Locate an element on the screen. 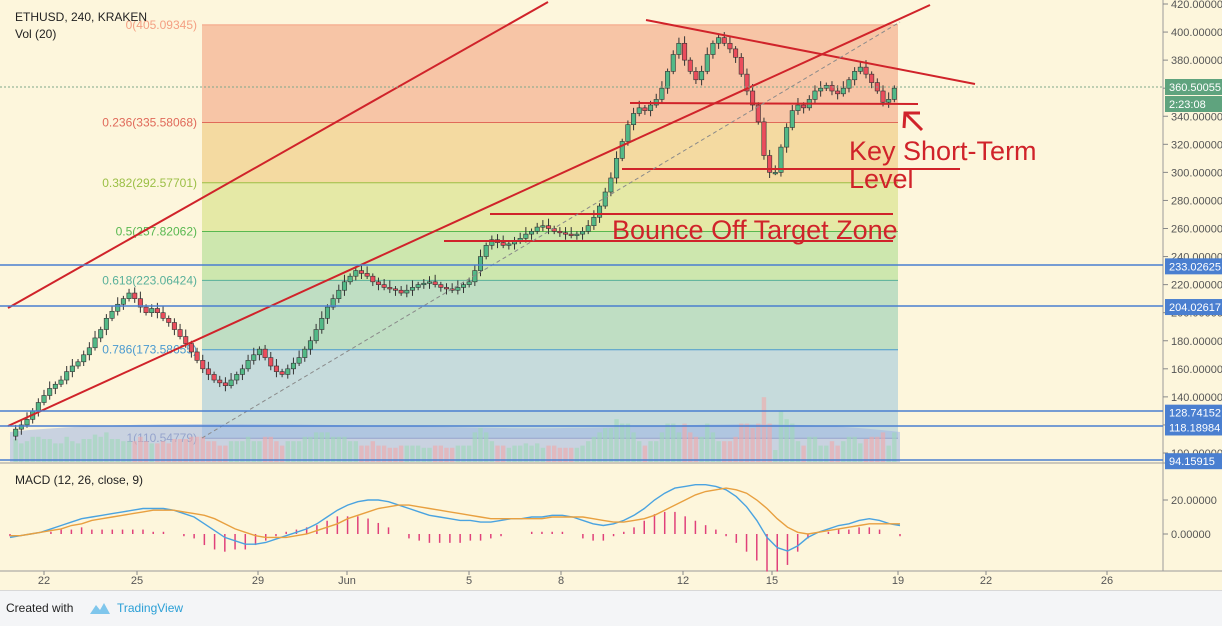 Image resolution: width=1222 pixels, height=626 pixels. countdown-badge-bg is located at coordinates (1193, 104).